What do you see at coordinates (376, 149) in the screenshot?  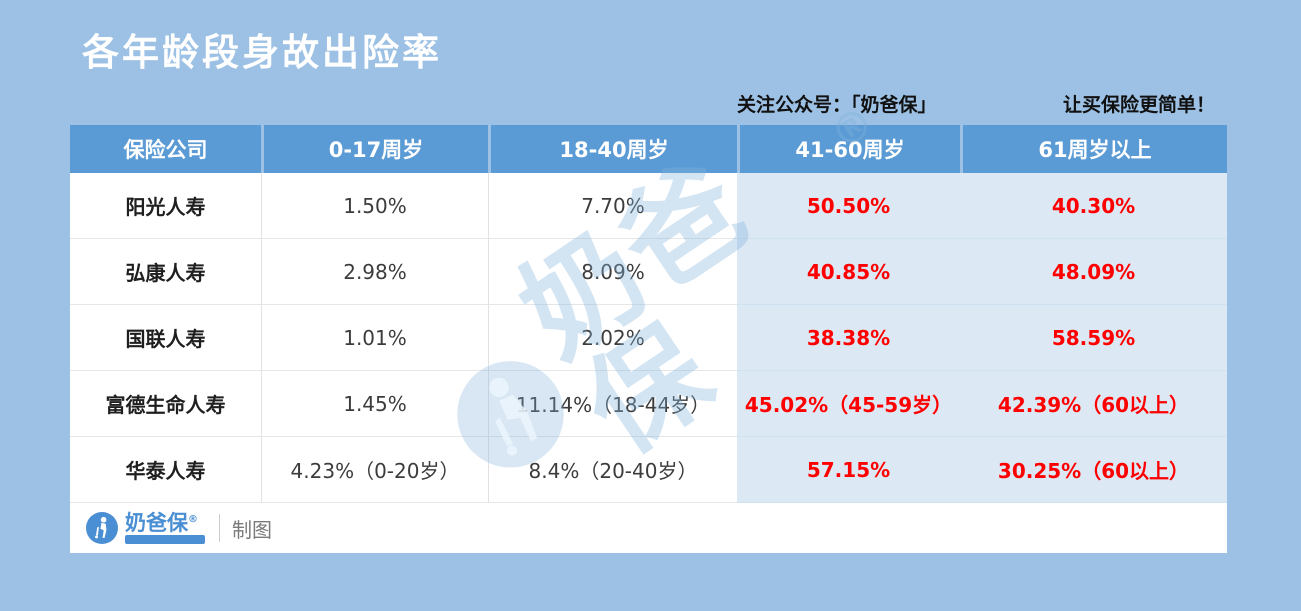 I see `header-age-0-17: 0-17周岁` at bounding box center [376, 149].